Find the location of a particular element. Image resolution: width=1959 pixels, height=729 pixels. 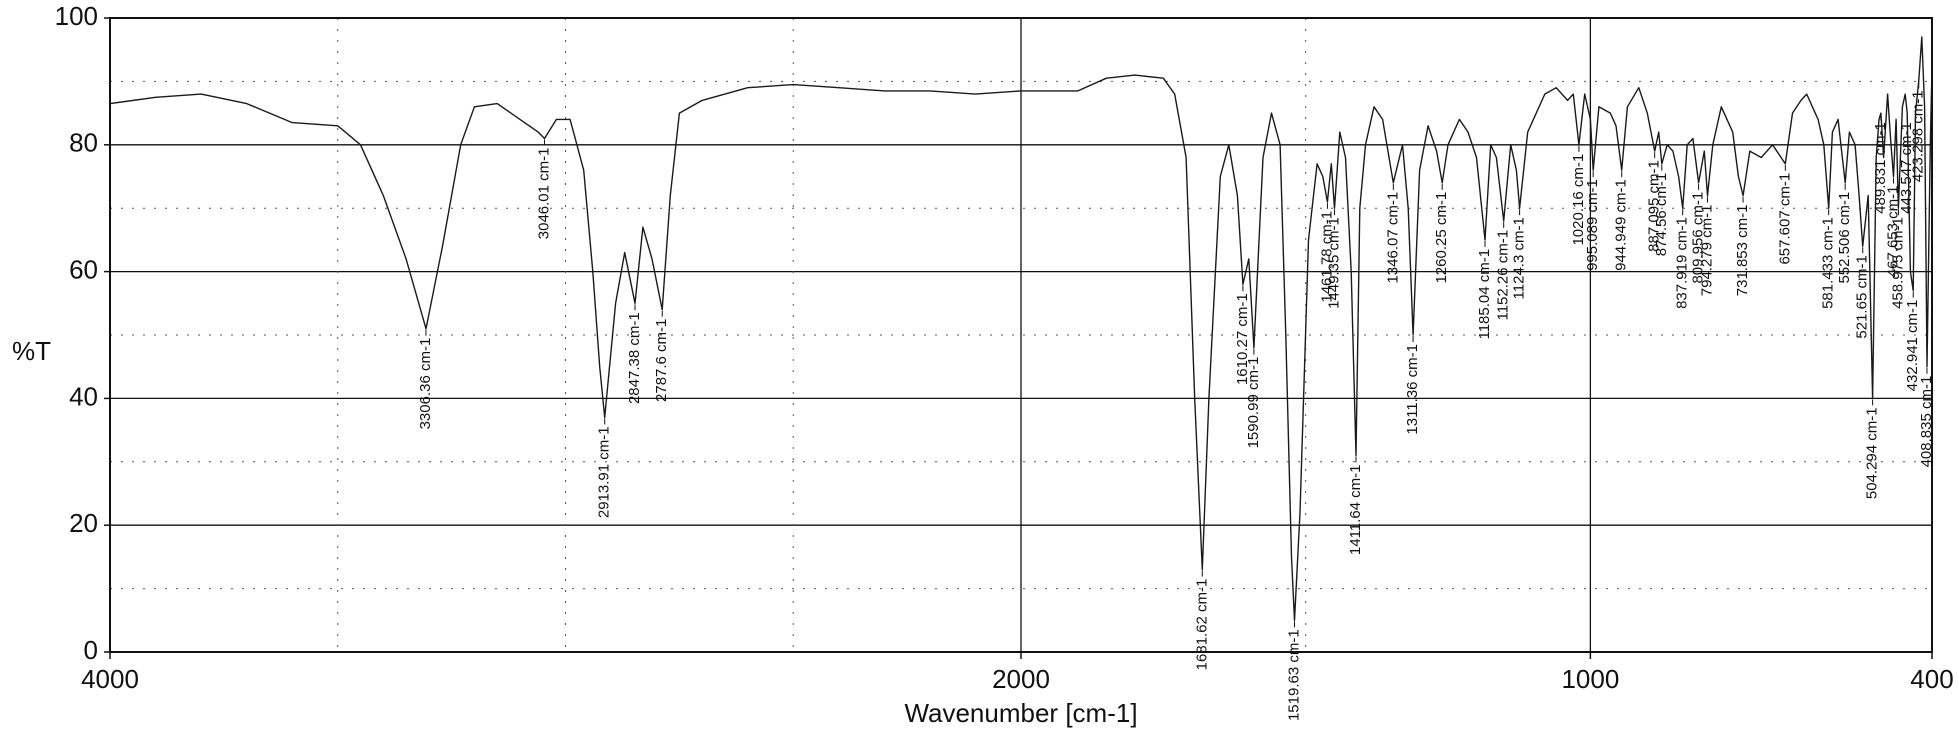

peak-annotation: 1346.07 cm-1 is located at coordinates (1392, 233).